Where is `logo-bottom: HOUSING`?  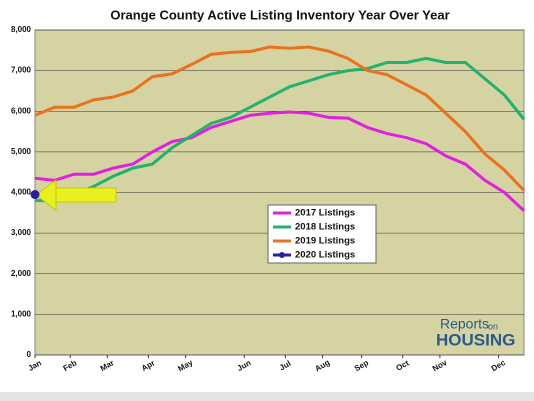 logo-bottom: HOUSING is located at coordinates (475, 339).